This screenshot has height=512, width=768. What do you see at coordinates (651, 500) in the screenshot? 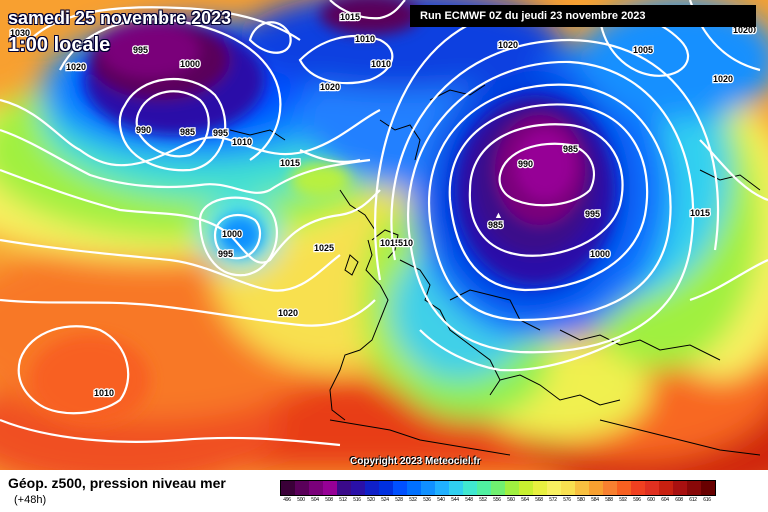
I see `scale-label: 600` at bounding box center [651, 500].